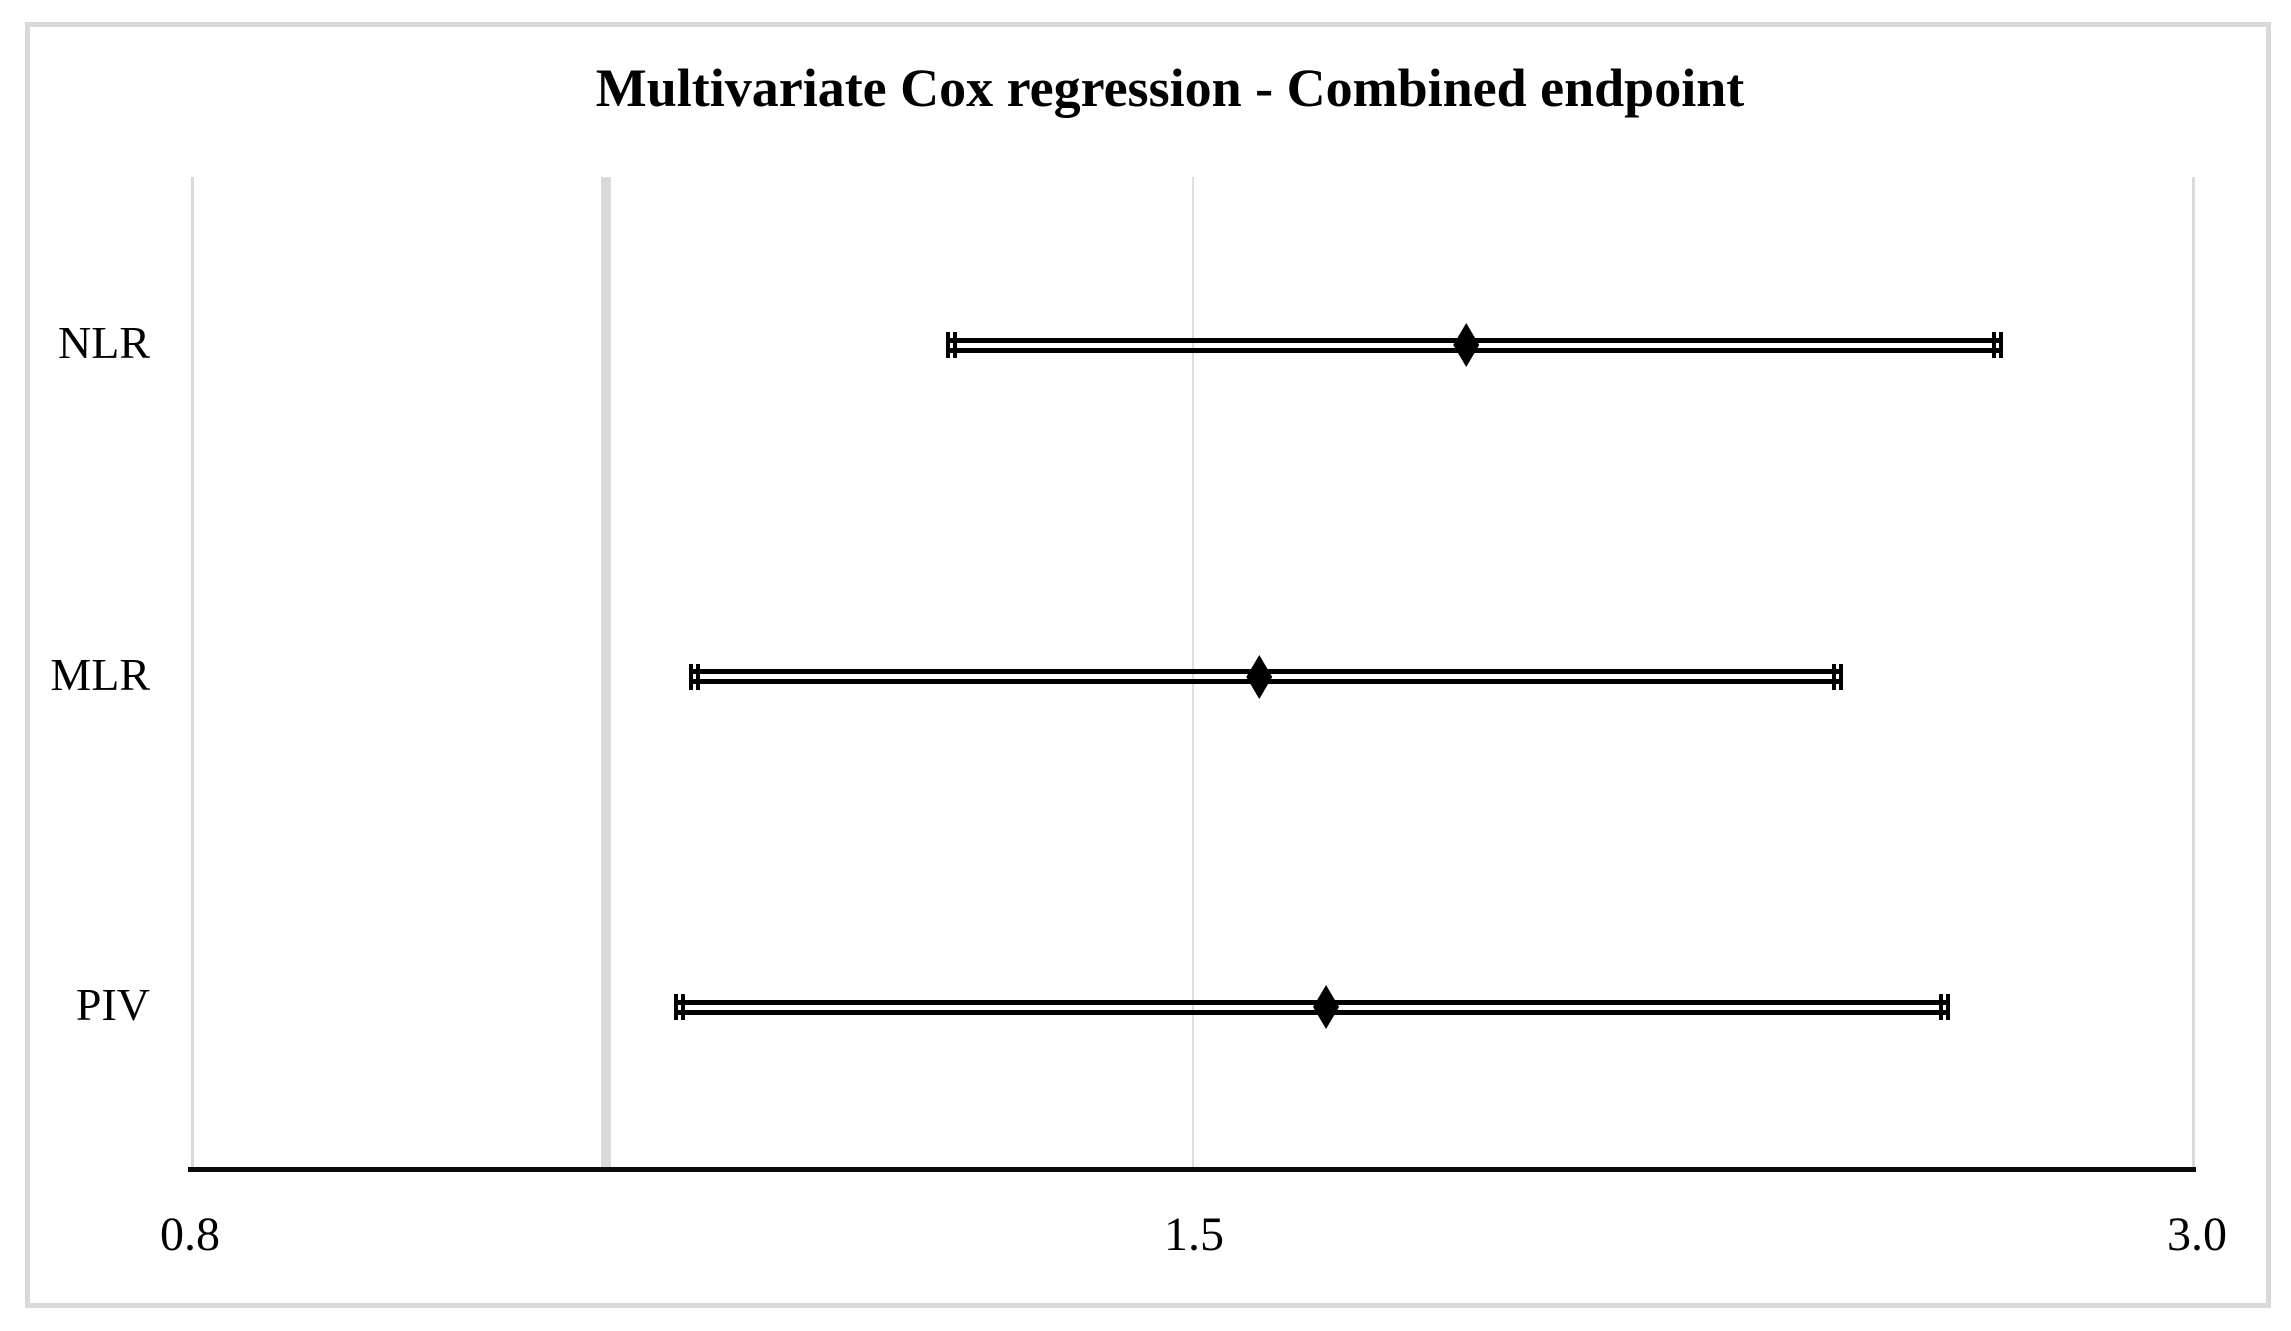  Describe the element at coordinates (190, 1234) in the screenshot. I see `x-tick-label-0-8: 0.8` at that location.